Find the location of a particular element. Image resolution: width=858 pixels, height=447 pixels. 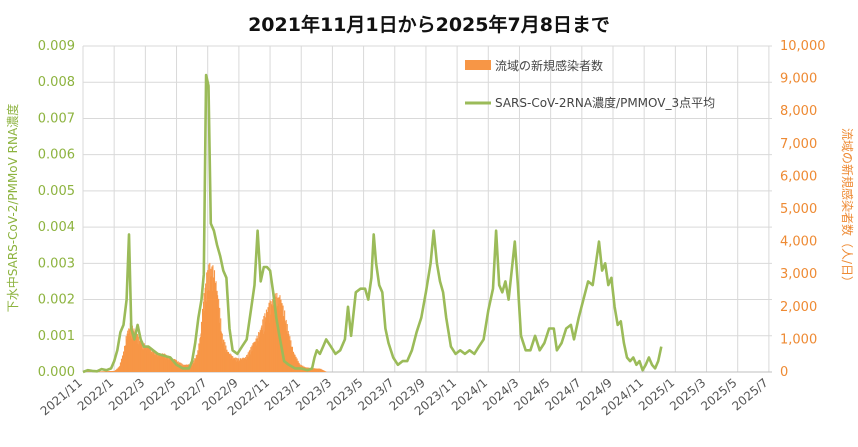

y-right-tick-label: 9,000 is located at coordinates (798, 79).